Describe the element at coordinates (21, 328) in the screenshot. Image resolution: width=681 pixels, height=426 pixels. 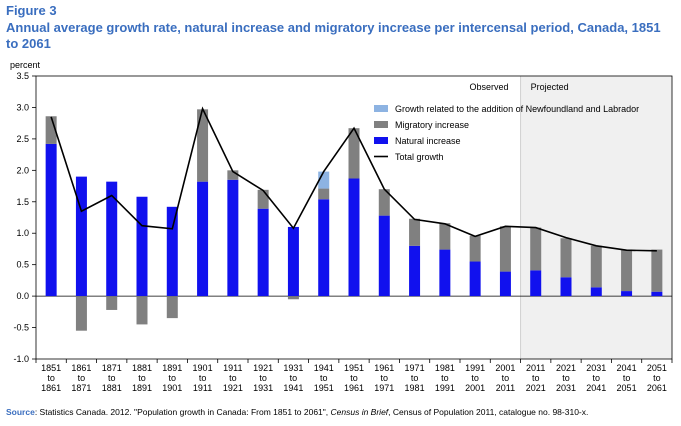
I see `y-tick-label: -0.5` at that location.